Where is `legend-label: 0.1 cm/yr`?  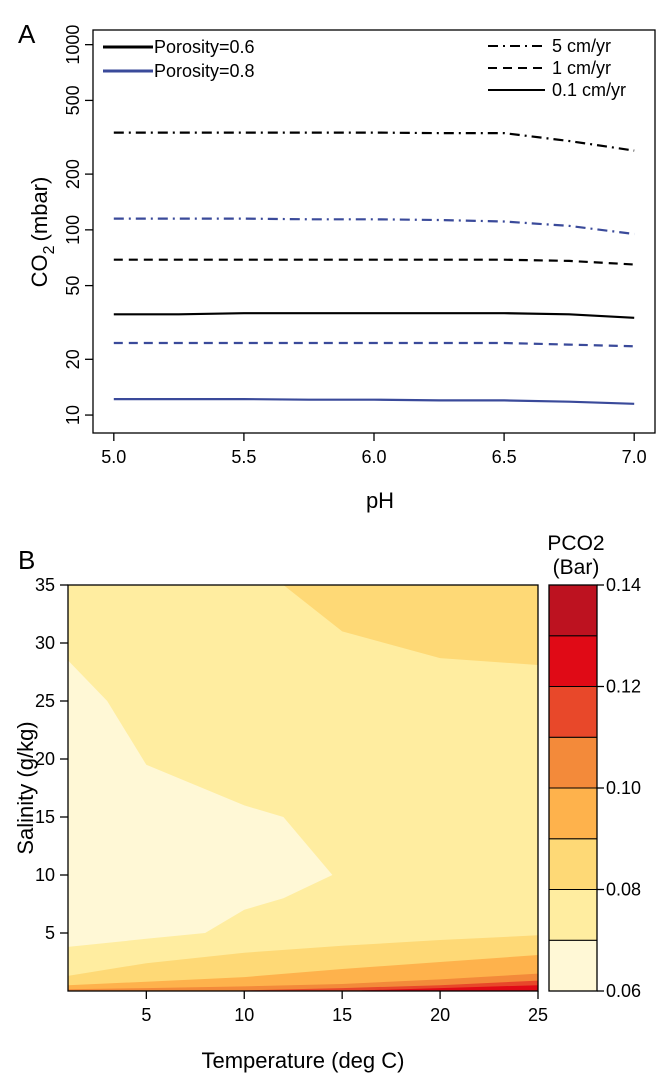
legend-label: 0.1 cm/yr is located at coordinates (589, 90).